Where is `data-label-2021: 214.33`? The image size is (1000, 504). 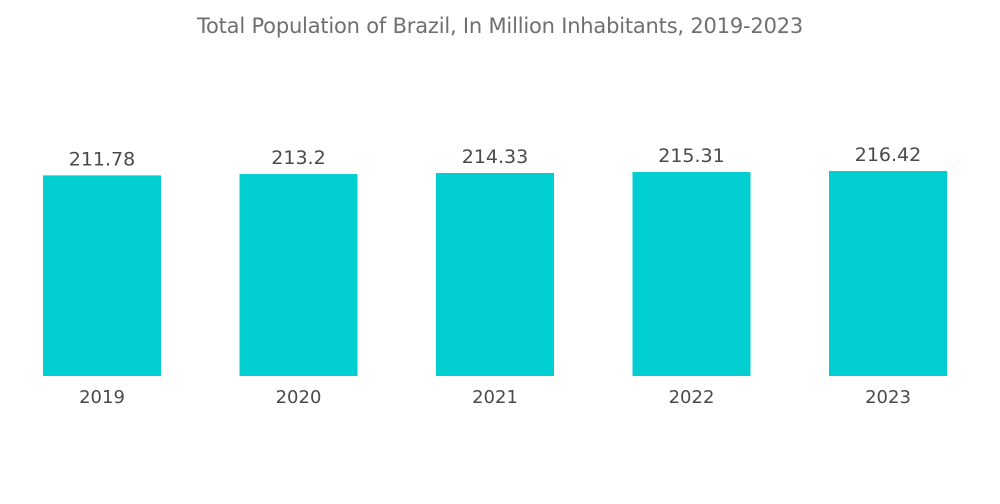
data-label-2021: 214.33 is located at coordinates (495, 157).